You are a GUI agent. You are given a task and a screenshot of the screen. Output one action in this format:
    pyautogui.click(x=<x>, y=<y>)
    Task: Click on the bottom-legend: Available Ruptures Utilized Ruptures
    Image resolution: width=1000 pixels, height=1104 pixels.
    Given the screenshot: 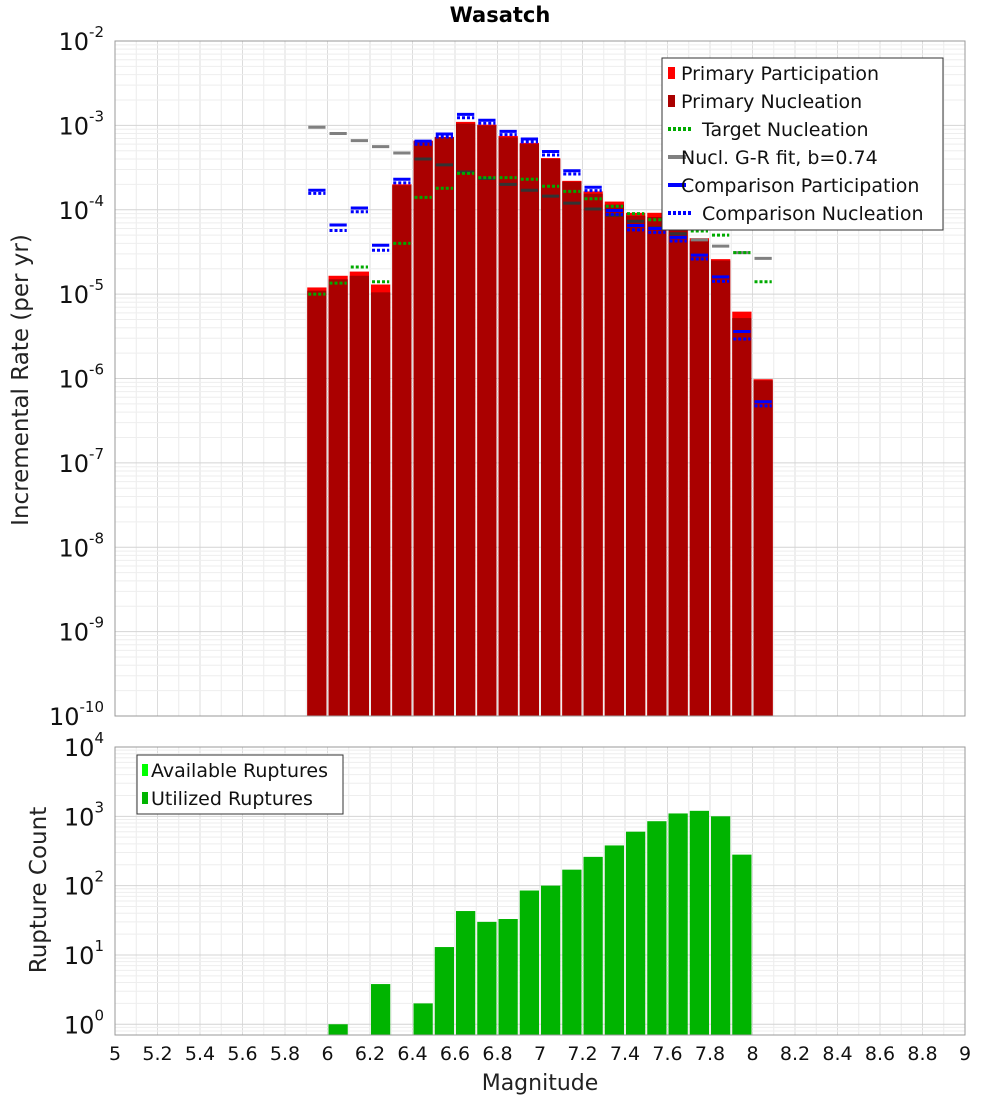 What is the action you would take?
    pyautogui.click(x=240, y=784)
    